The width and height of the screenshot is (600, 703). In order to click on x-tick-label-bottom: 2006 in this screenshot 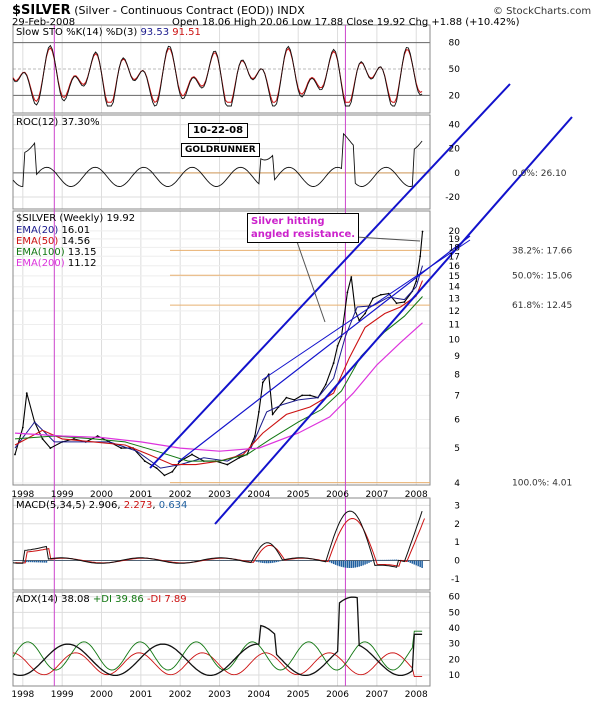, I will do `click(337, 695)`.